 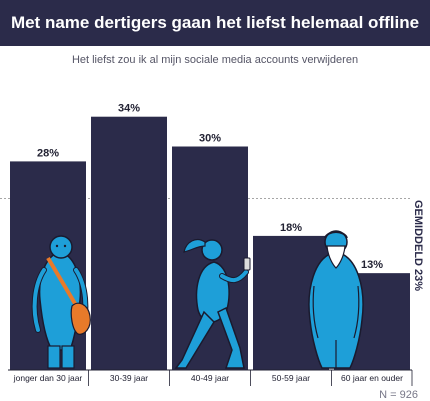 I want to click on bar-value-label: 18%, so click(x=291, y=228).